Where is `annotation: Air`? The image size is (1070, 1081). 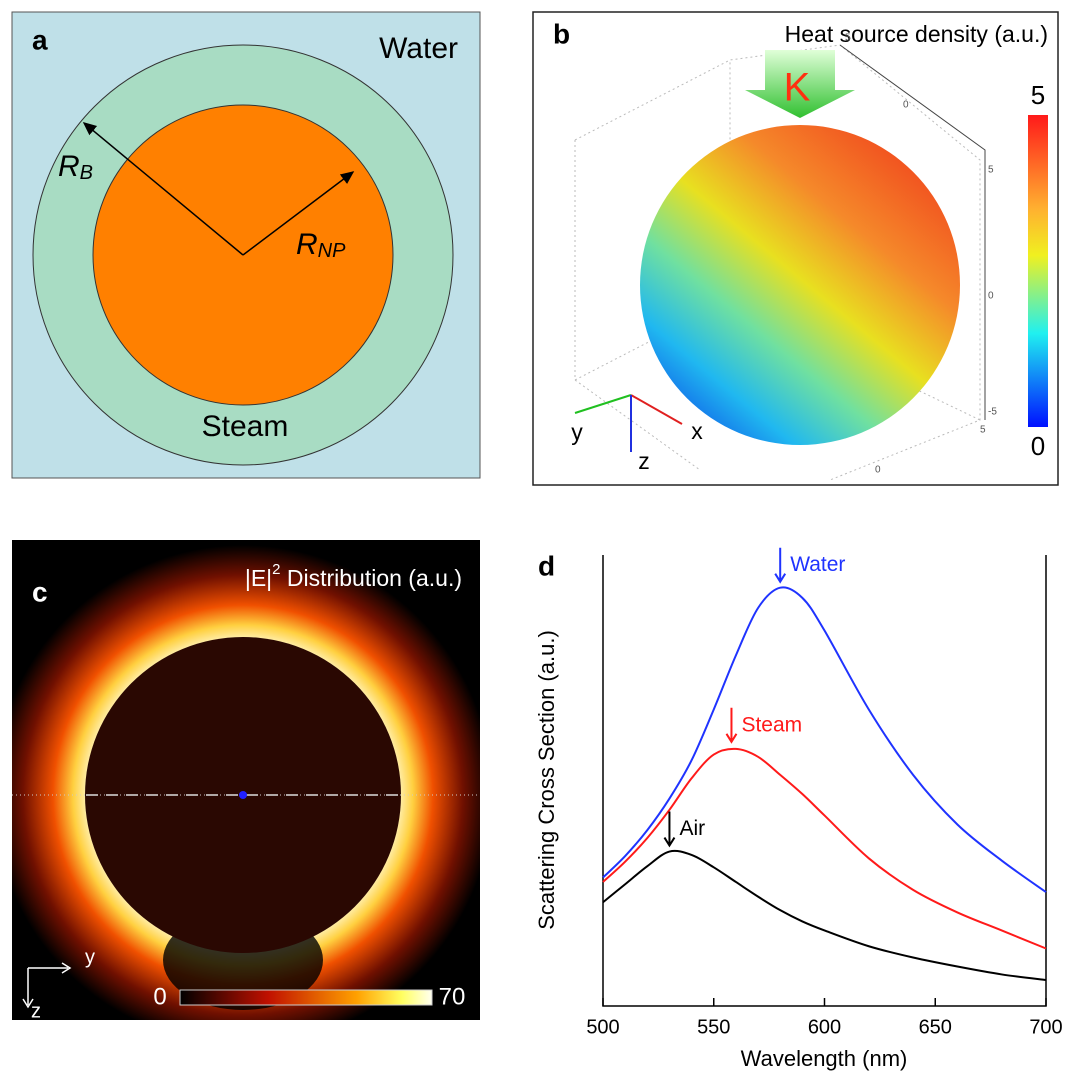 annotation: Air is located at coordinates (692, 828).